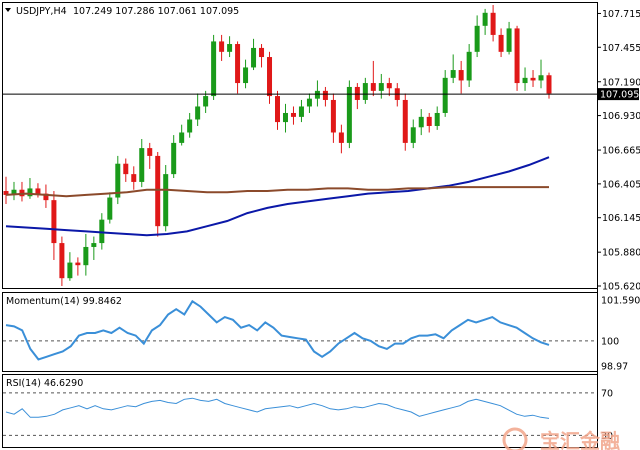 The image size is (640, 450). Describe the element at coordinates (621, 151) in the screenshot. I see `price-tick-label: 106.665` at that location.